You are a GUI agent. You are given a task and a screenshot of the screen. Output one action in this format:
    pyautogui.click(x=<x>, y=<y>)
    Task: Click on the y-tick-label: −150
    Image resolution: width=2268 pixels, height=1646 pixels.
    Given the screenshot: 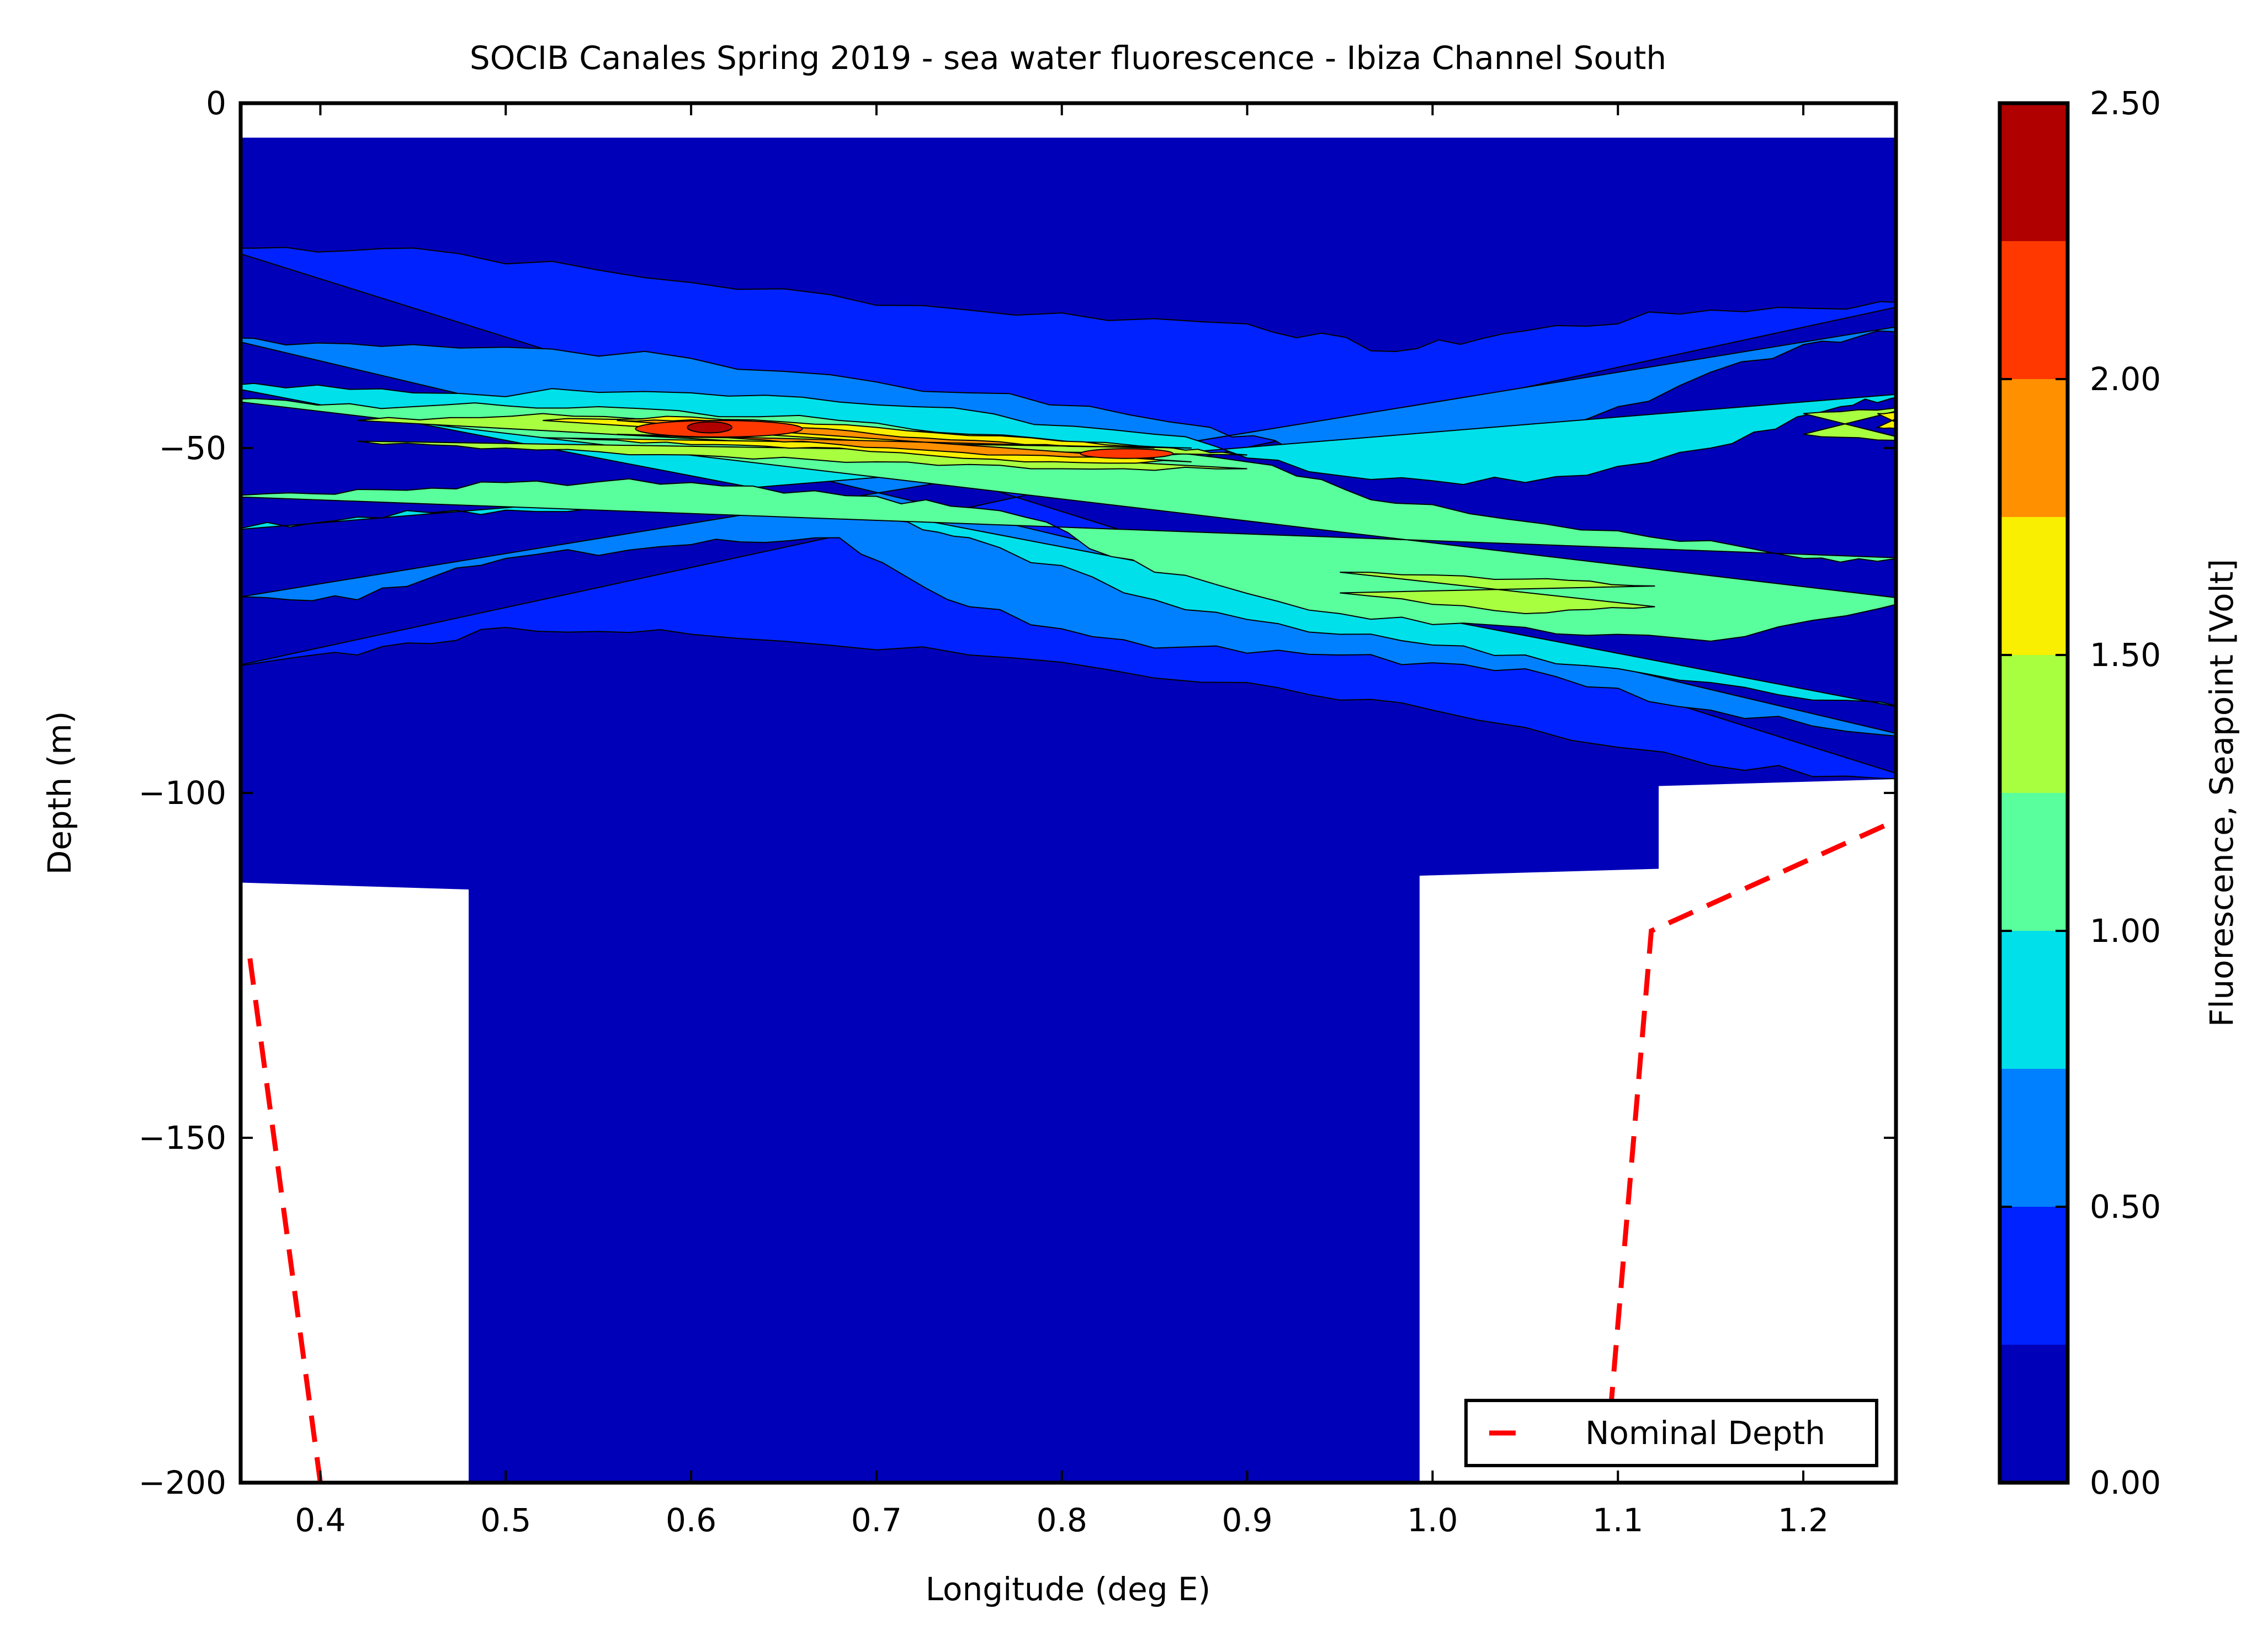 What is the action you would take?
    pyautogui.click(x=182, y=1138)
    